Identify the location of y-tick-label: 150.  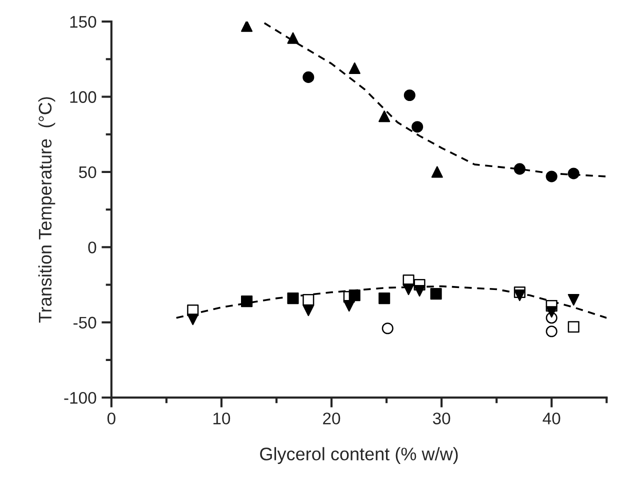
(83, 22).